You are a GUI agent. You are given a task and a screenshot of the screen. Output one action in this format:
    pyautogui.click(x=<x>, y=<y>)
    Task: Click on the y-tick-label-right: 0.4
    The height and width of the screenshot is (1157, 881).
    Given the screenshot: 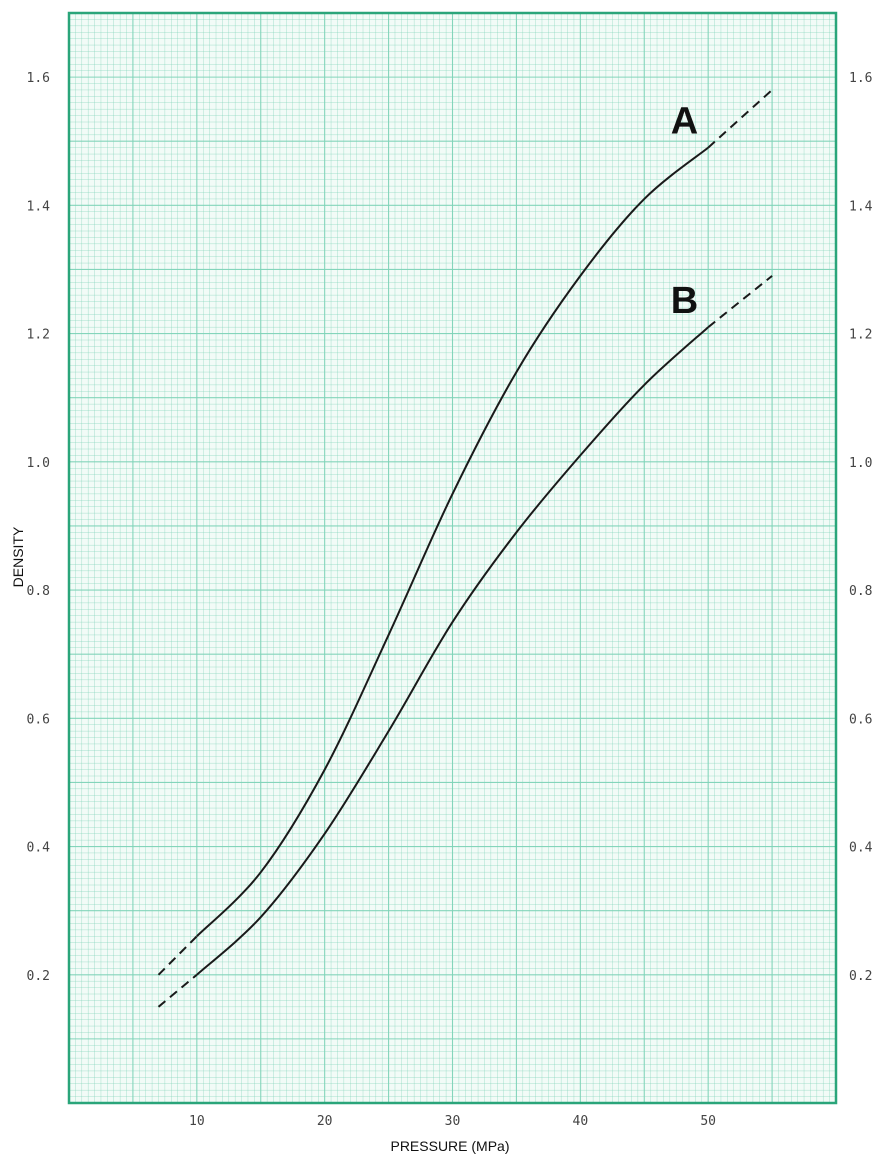 What is the action you would take?
    pyautogui.click(x=861, y=848)
    